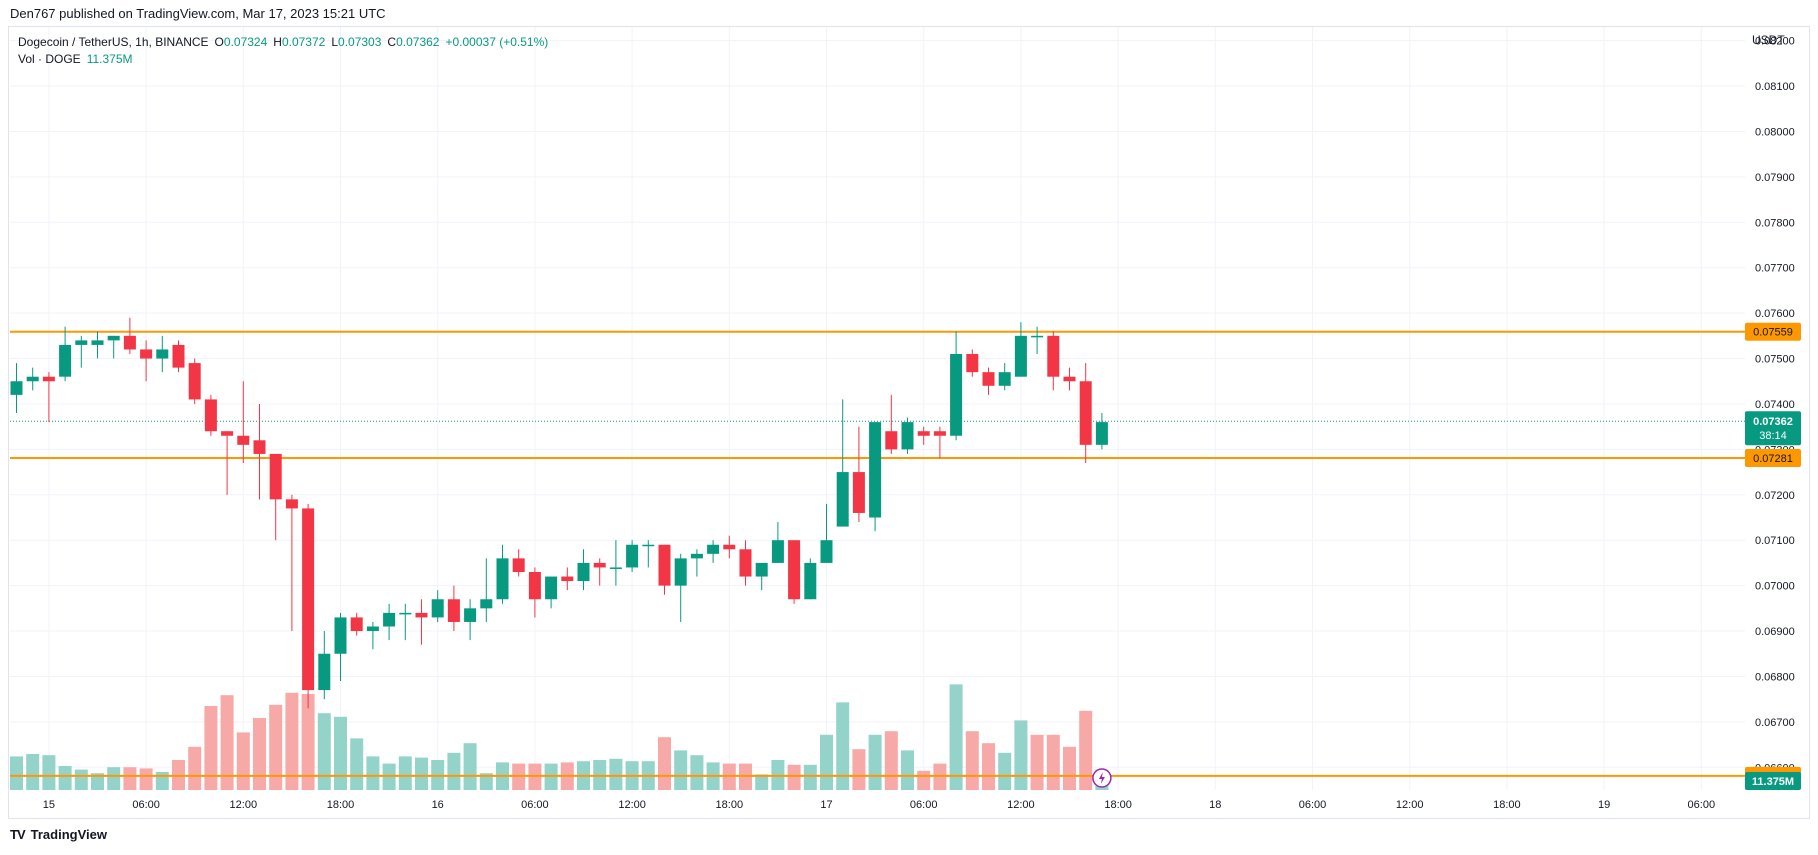  Describe the element at coordinates (49, 59) in the screenshot. I see `volume-label: Vol · DOGE` at that location.